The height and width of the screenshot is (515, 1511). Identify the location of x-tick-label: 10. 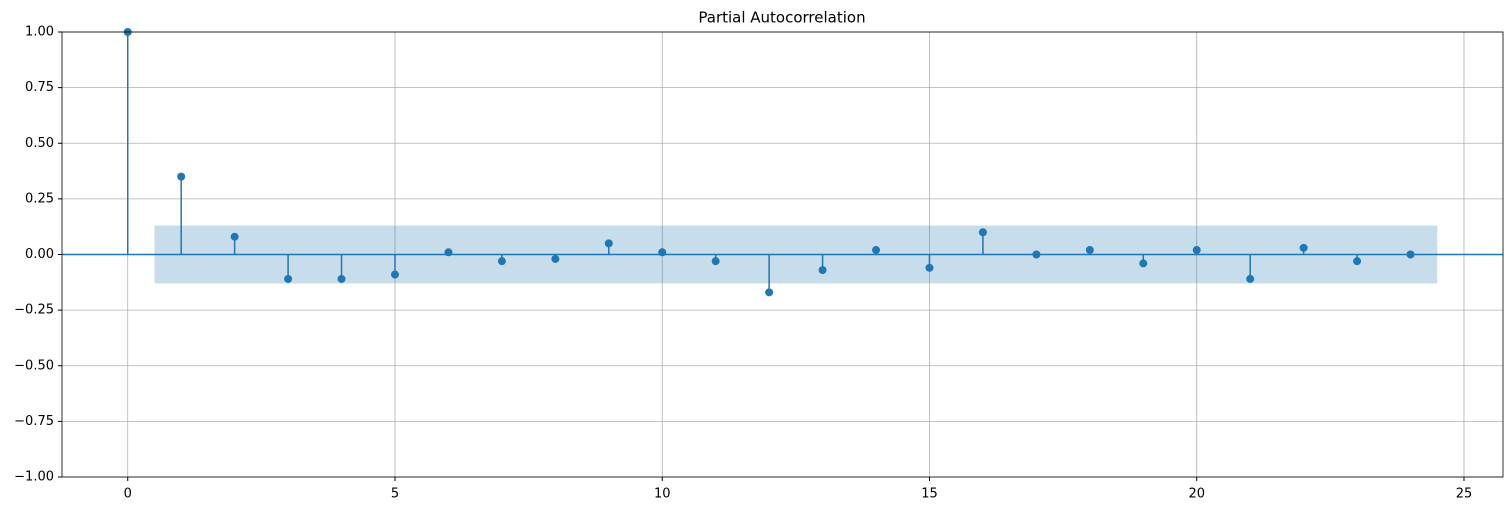
(662, 494).